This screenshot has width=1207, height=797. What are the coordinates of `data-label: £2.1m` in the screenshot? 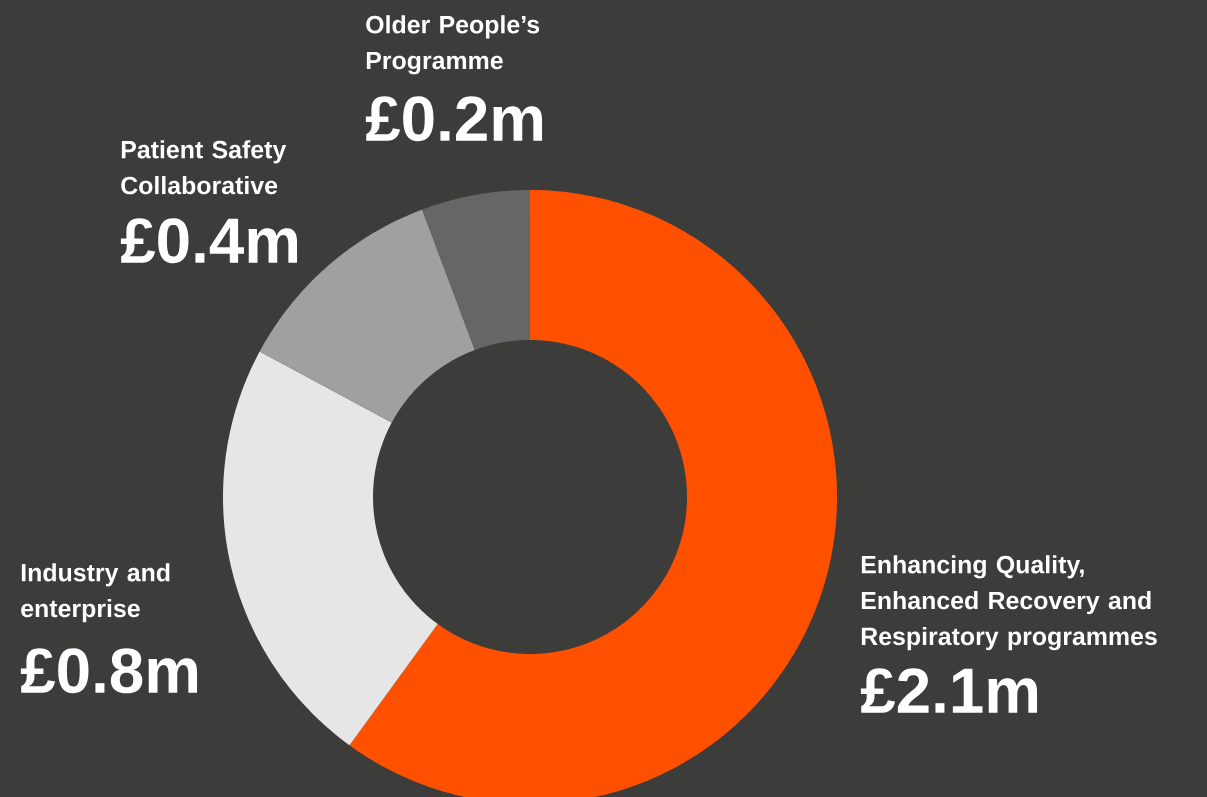 It's located at (949, 690).